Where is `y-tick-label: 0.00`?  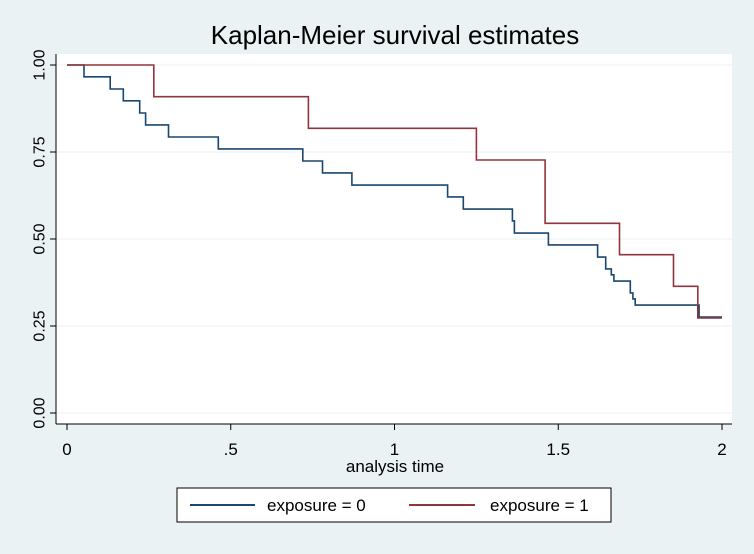 y-tick-label: 0.00 is located at coordinates (40, 412).